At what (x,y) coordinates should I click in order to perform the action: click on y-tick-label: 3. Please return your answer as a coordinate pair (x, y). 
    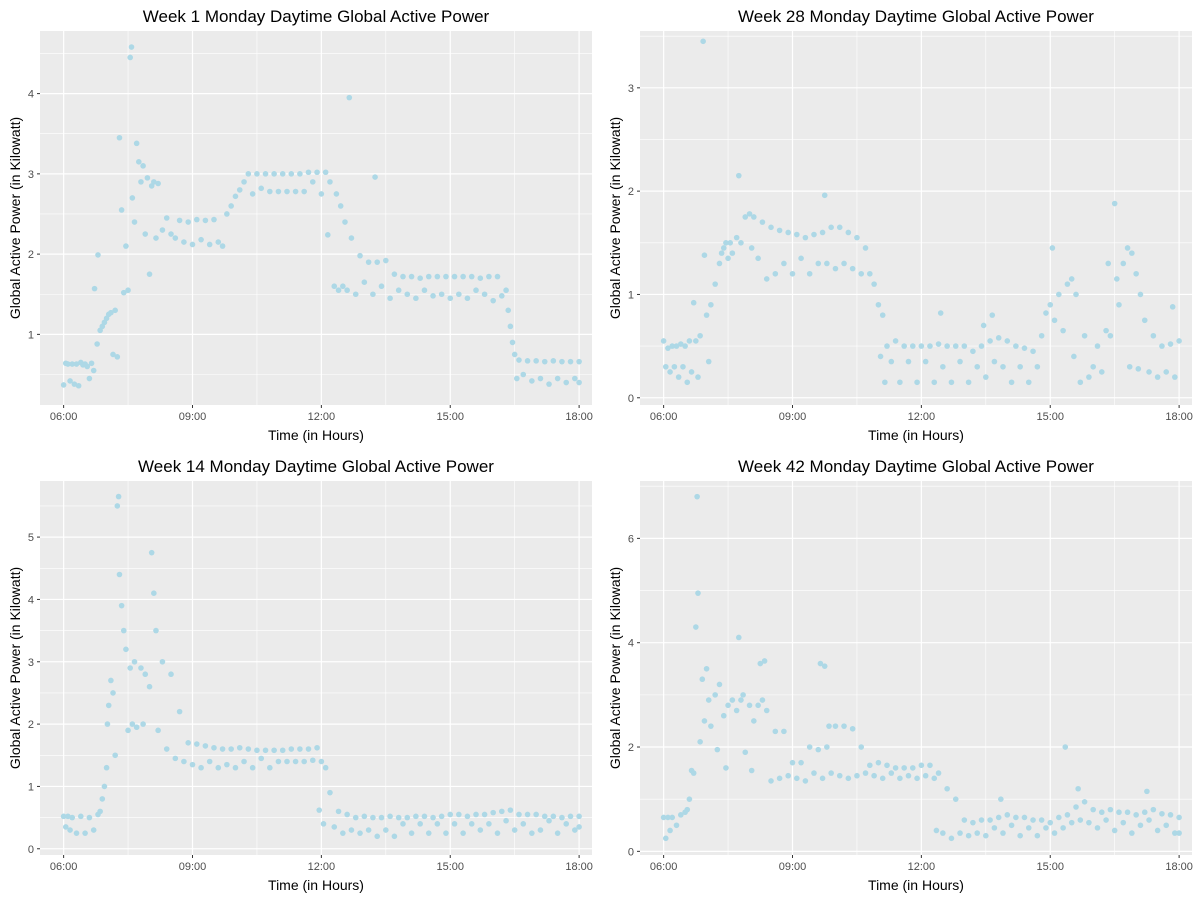
    Looking at the image, I should click on (631, 89).